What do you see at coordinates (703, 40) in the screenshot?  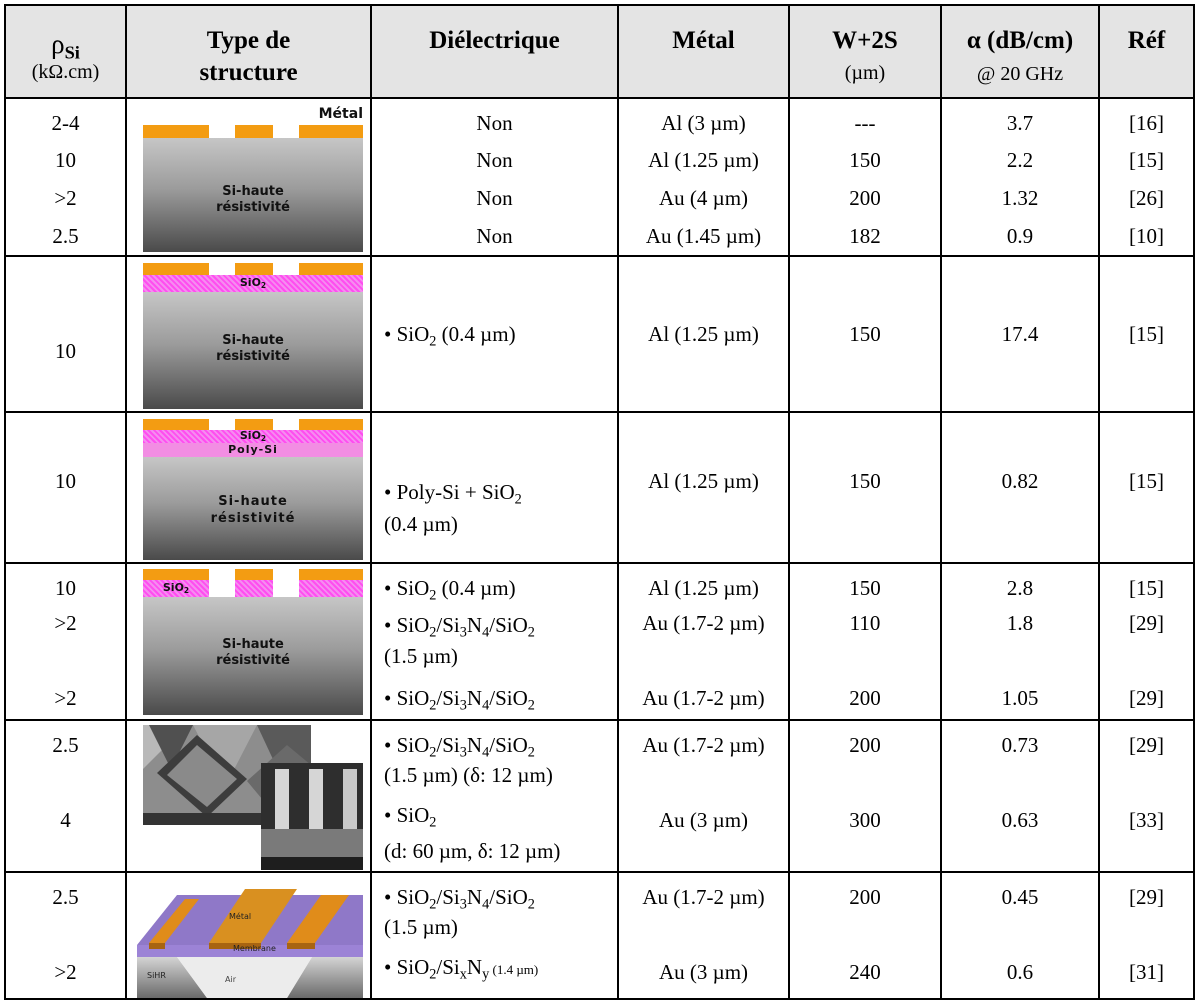 I see `header-metal: Métal` at bounding box center [703, 40].